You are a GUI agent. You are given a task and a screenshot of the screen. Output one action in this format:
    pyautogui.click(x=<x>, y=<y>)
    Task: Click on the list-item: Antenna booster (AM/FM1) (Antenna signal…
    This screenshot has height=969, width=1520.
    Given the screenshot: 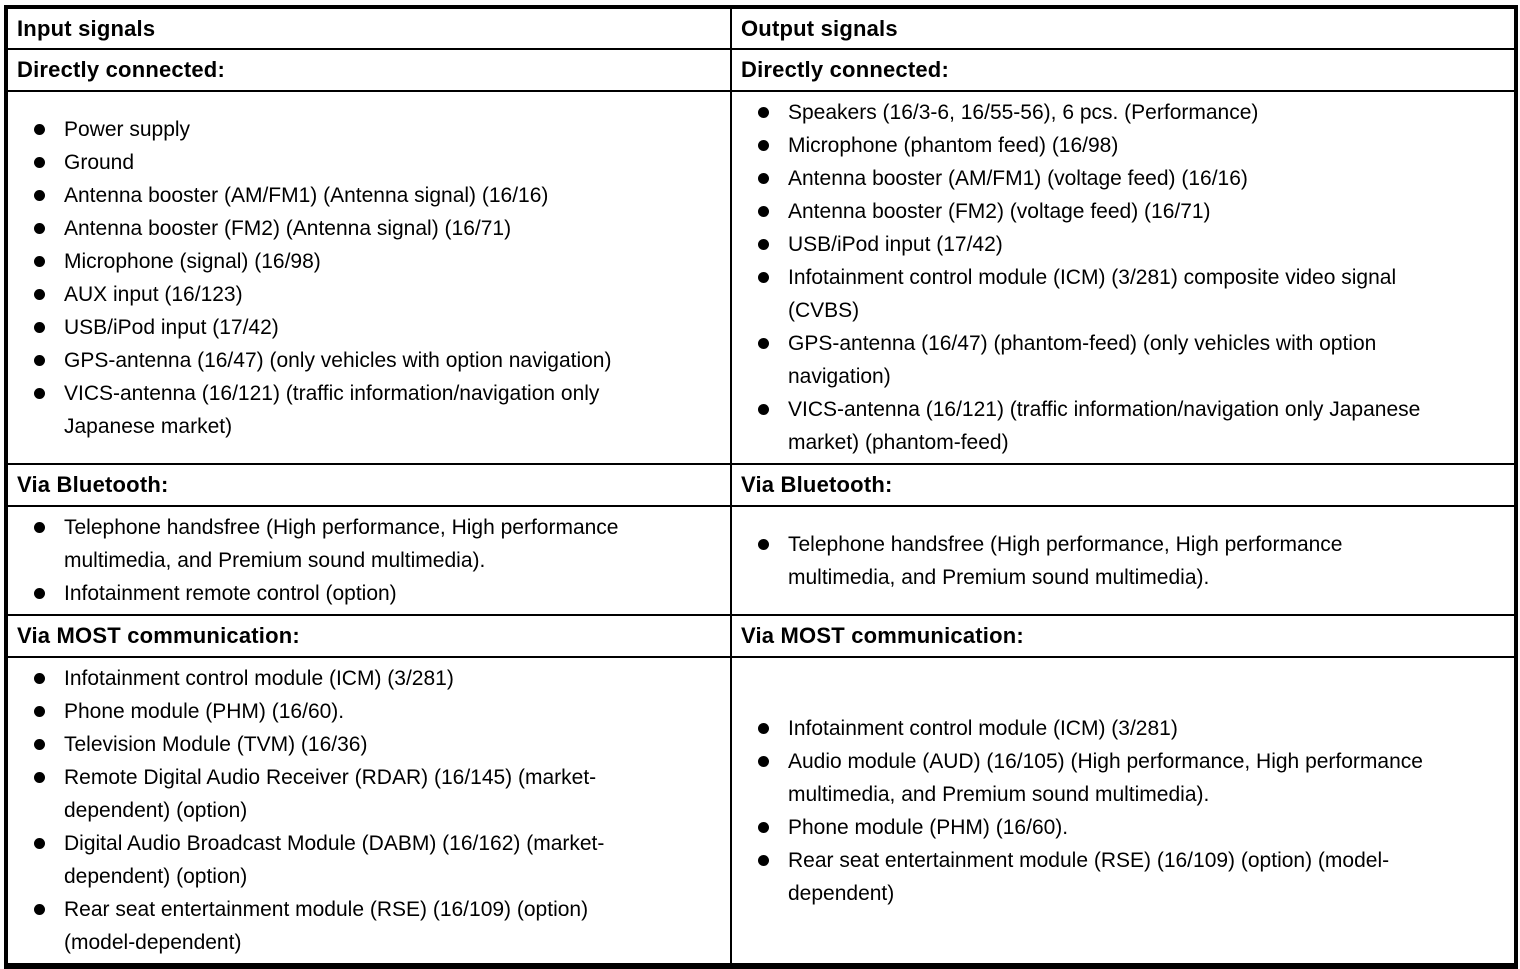 What is the action you would take?
    pyautogui.click(x=349, y=195)
    